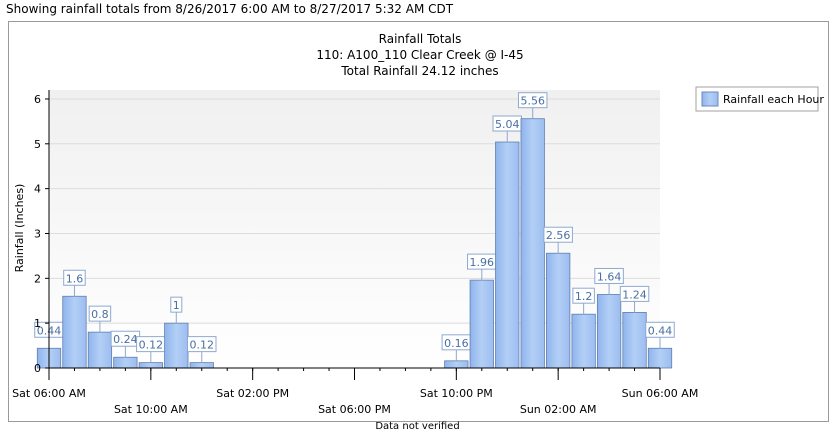  Describe the element at coordinates (456, 343) in the screenshot. I see `data-label: 0.16` at that location.